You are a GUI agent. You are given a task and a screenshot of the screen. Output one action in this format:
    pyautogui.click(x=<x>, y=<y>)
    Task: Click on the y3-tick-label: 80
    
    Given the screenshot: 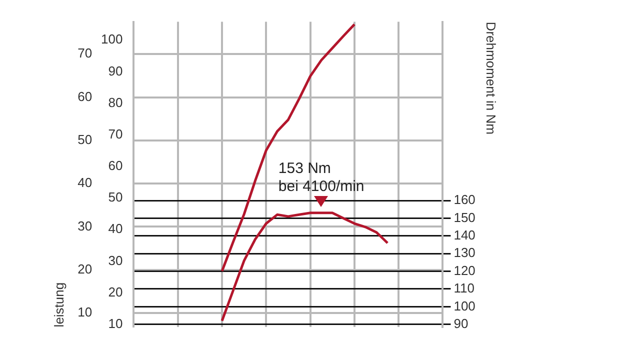 What is the action you would take?
    pyautogui.click(x=115, y=102)
    